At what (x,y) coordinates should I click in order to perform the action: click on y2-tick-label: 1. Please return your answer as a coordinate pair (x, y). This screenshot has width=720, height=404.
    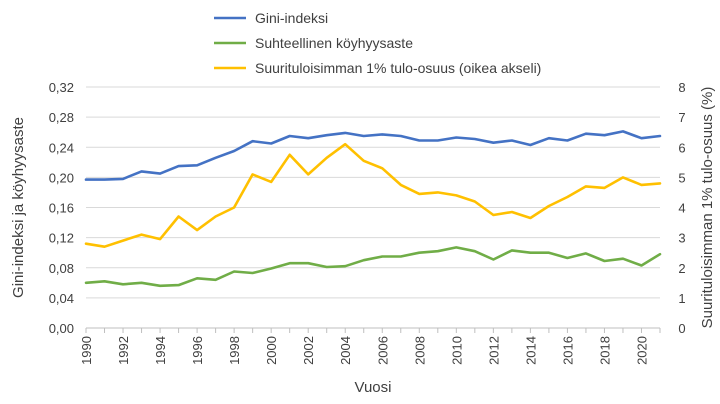
    Looking at the image, I should click on (681, 298).